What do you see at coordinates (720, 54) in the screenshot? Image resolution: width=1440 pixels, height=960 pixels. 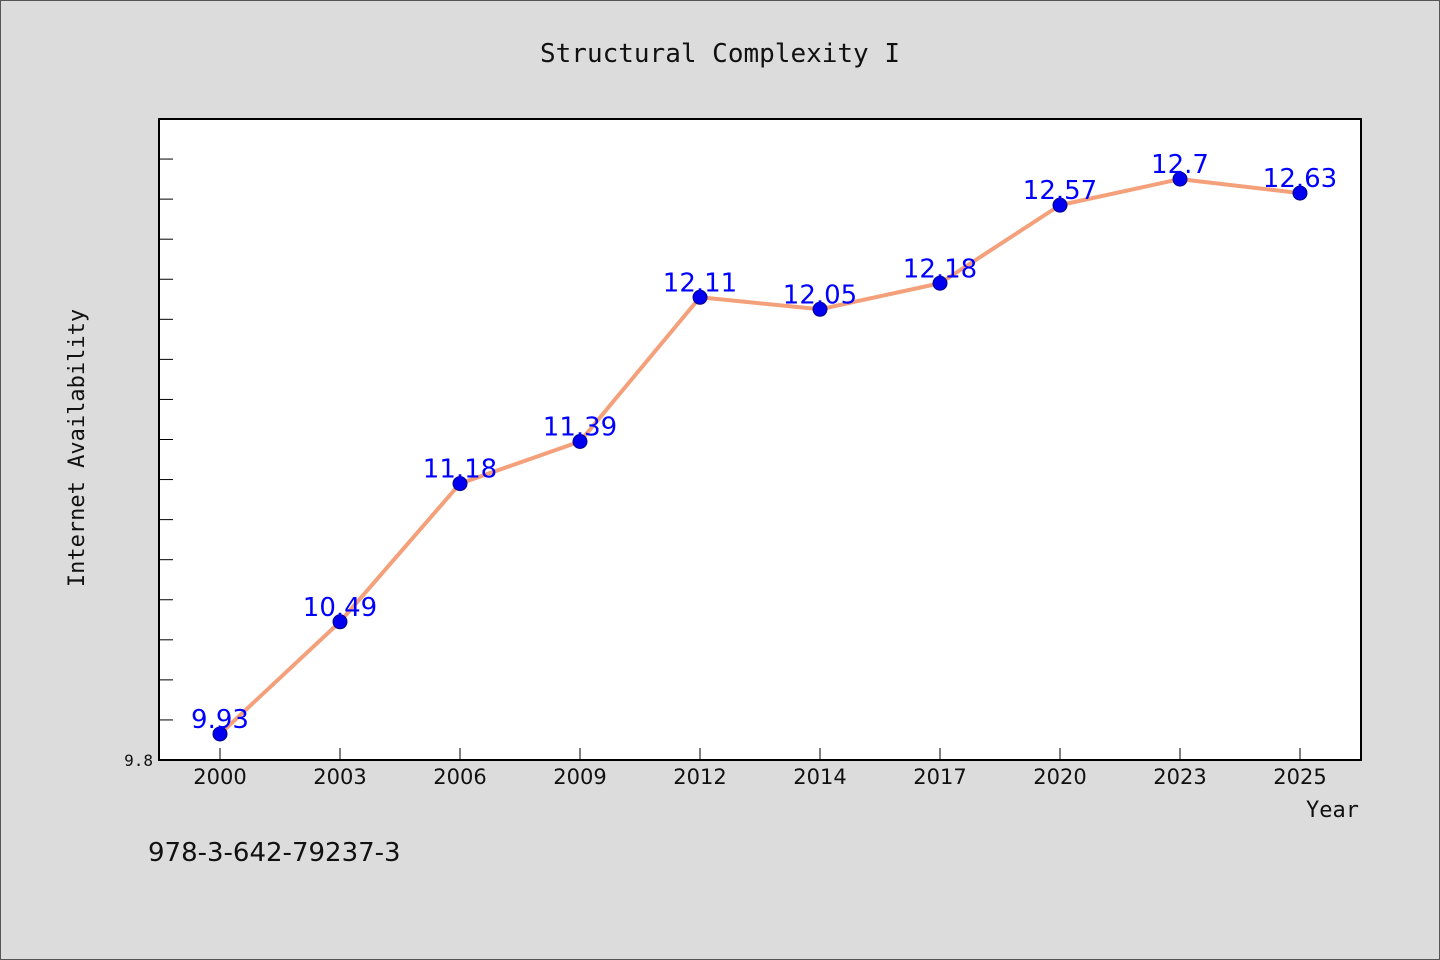 I see `chart-title: Structural Complexity I` at bounding box center [720, 54].